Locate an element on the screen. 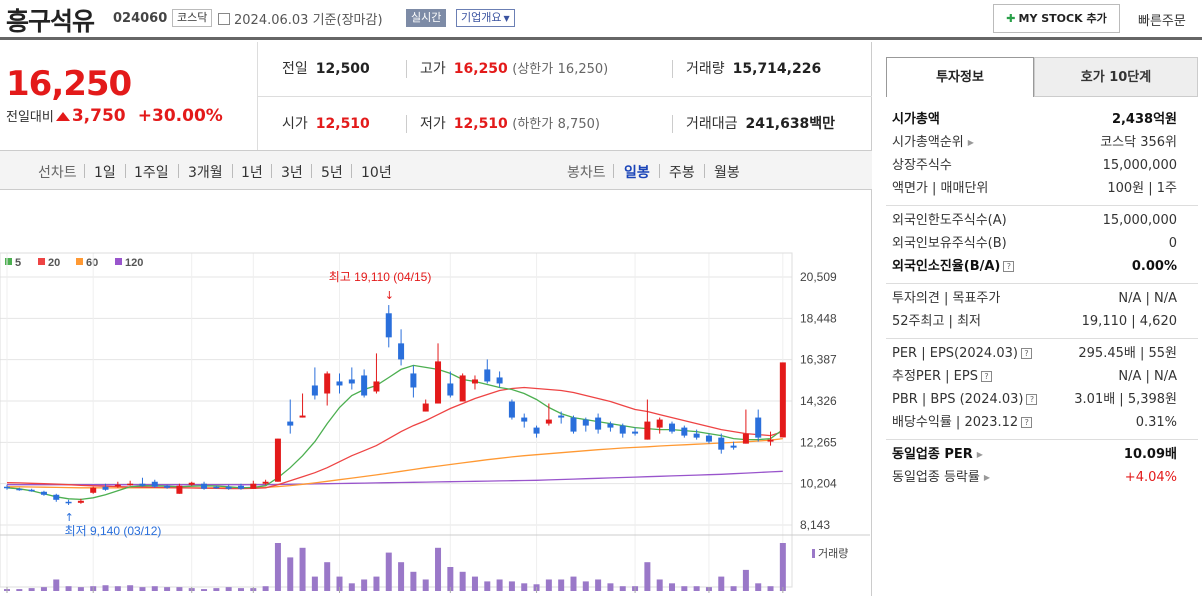  change-percent: +30.00% is located at coordinates (180, 116).